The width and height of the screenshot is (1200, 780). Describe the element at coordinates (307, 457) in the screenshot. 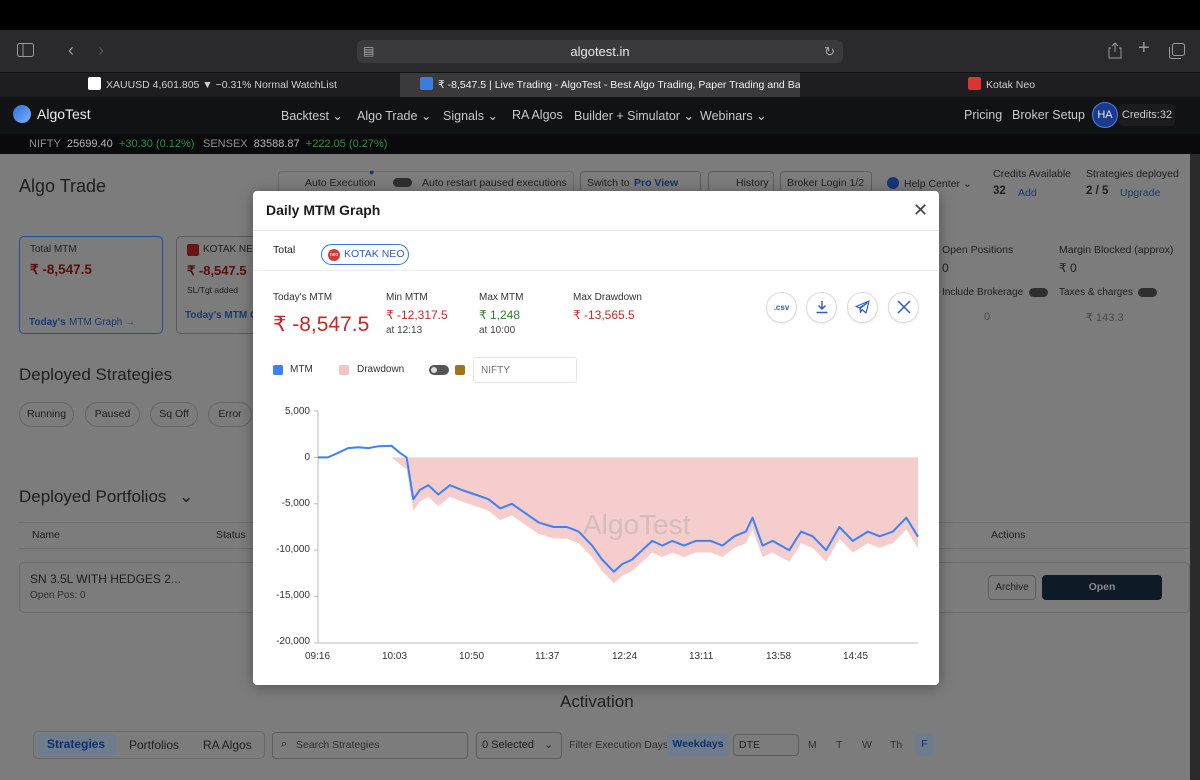

I see `y-tick-label: 0` at that location.